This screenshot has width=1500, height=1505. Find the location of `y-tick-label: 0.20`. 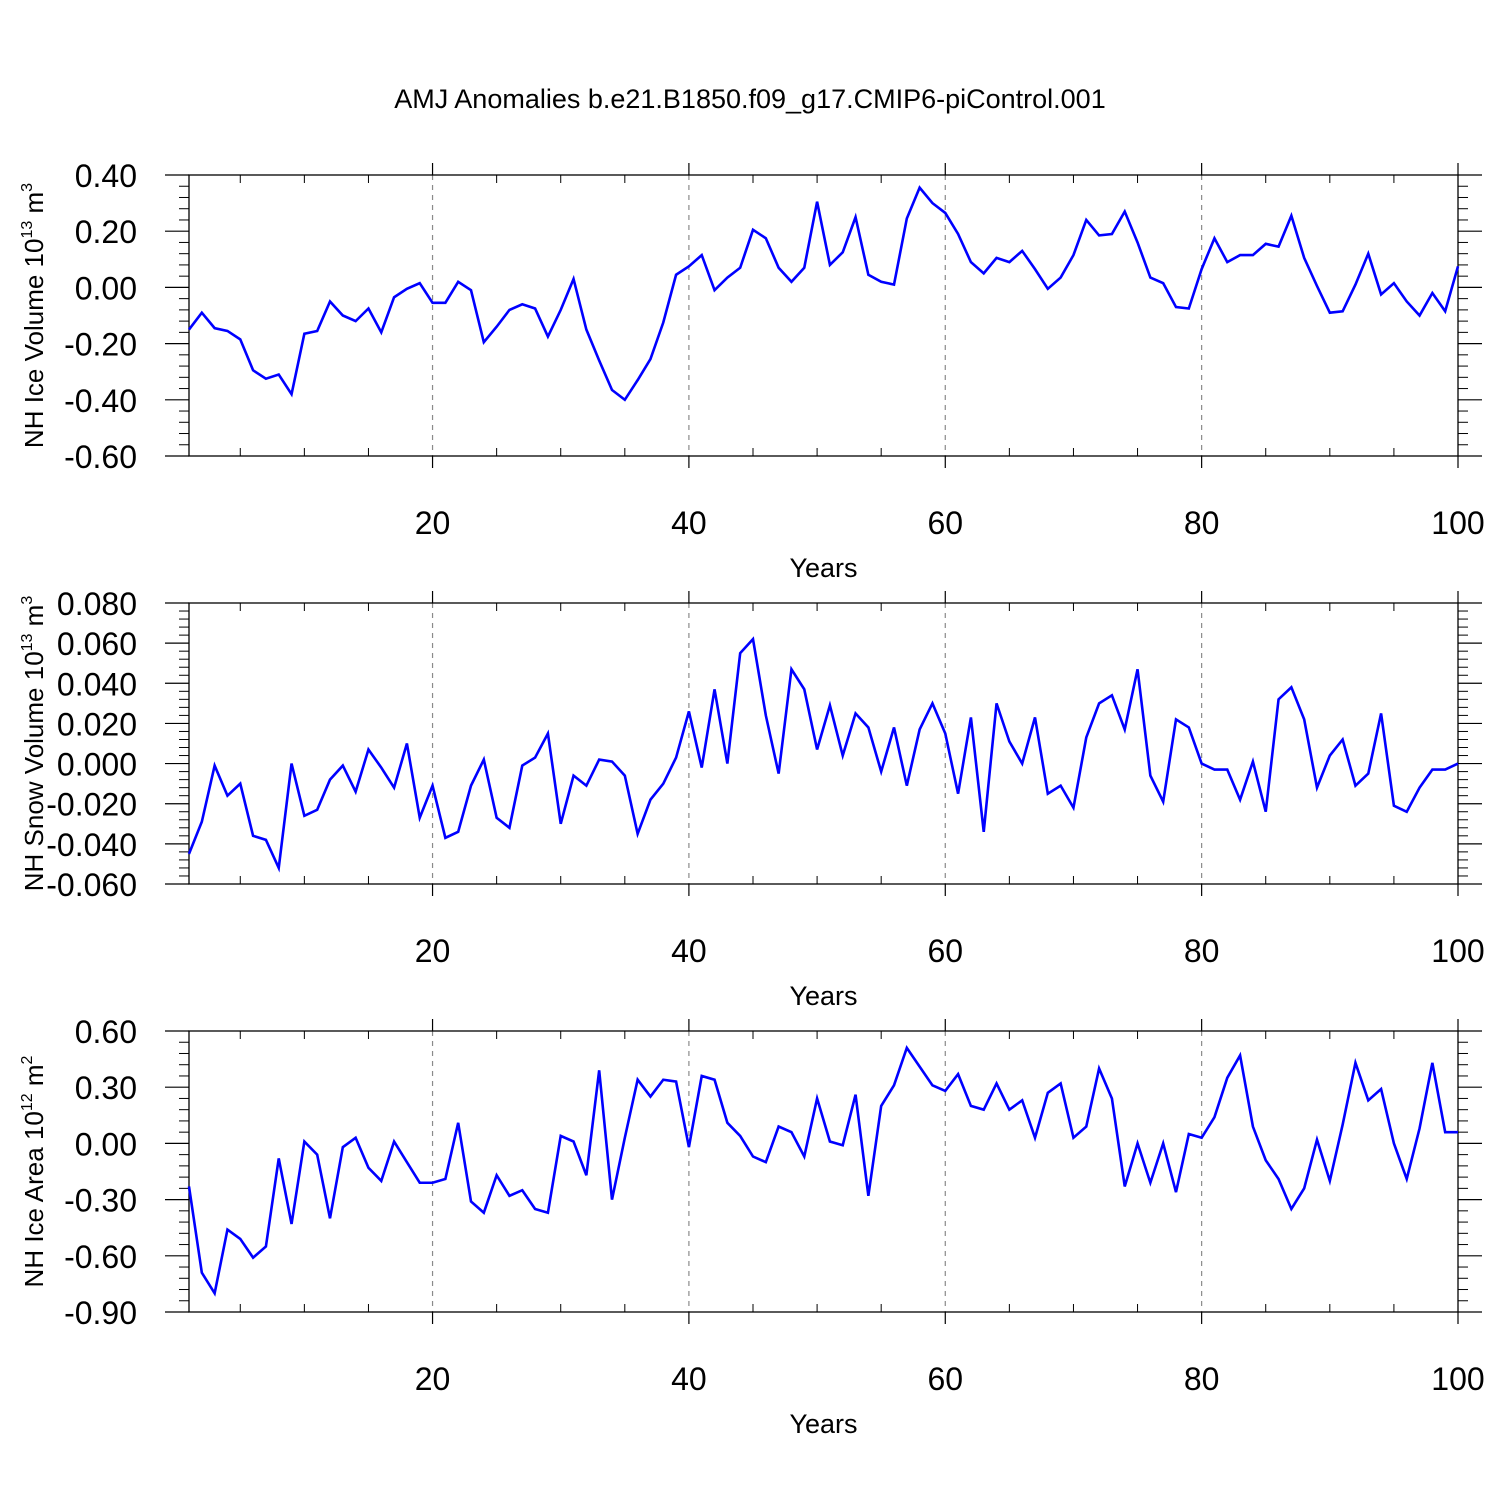

y-tick-label: 0.20 is located at coordinates (106, 232).